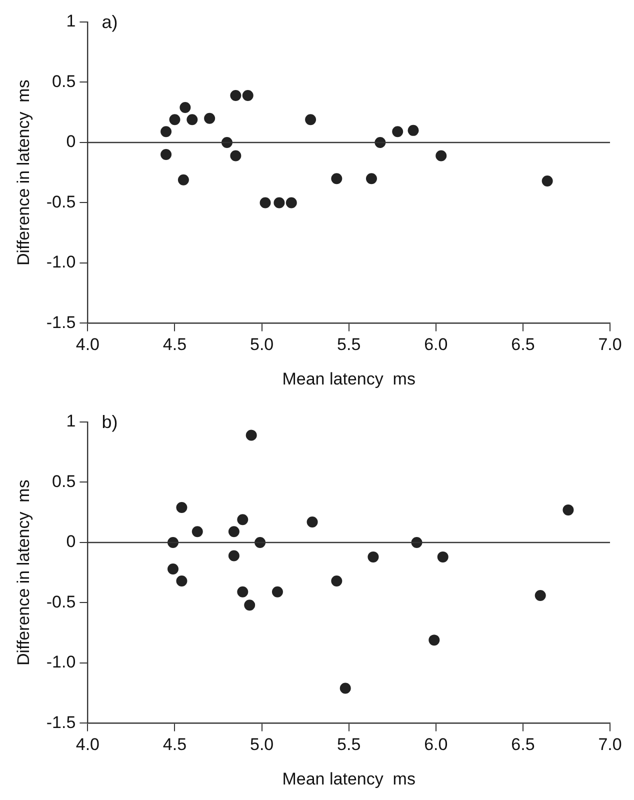 The image size is (634, 800). I want to click on annotation: a), so click(110, 22).